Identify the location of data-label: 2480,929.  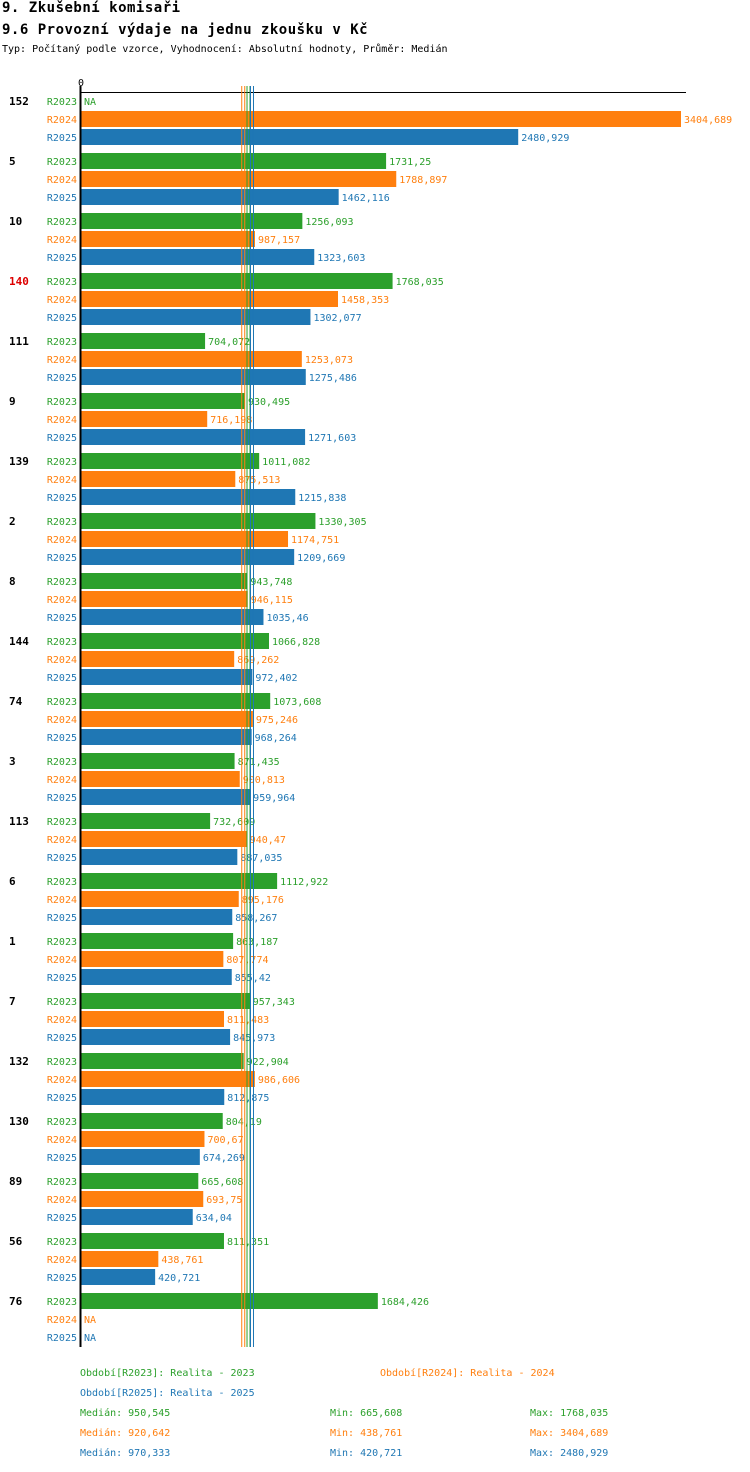
(545, 138).